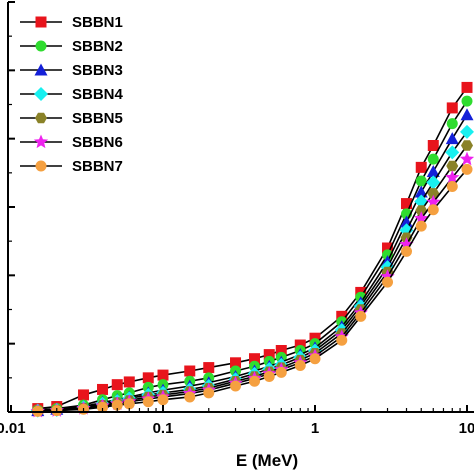 The width and height of the screenshot is (474, 474). Describe the element at coordinates (13, 428) in the screenshot. I see `x-tick-label: 0.01` at that location.